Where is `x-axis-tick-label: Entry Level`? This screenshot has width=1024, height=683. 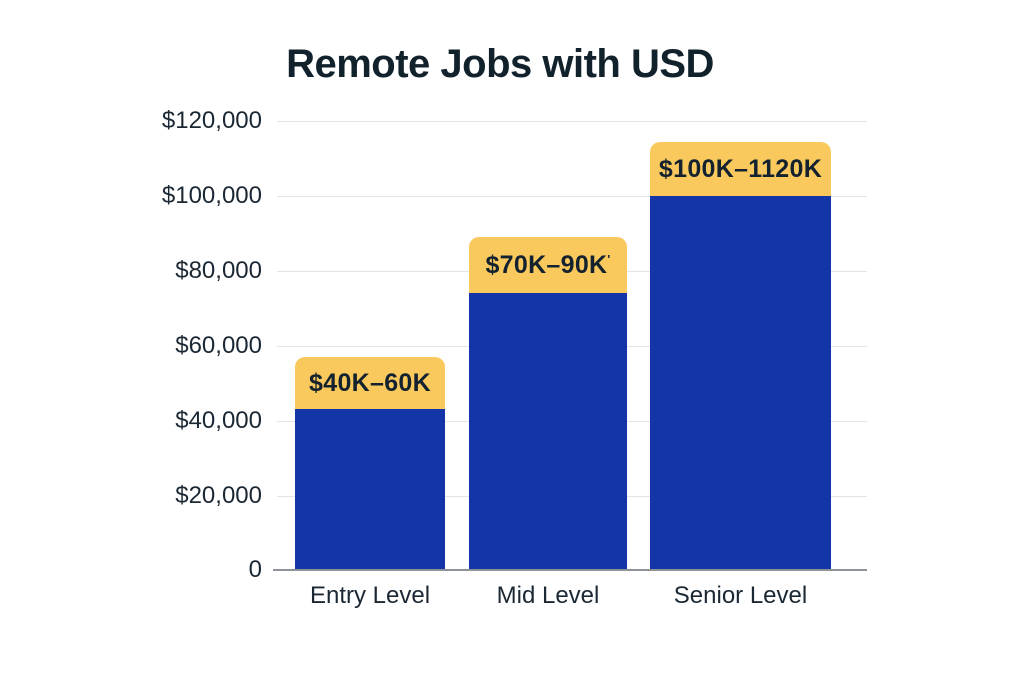 x-axis-tick-label: Entry Level is located at coordinates (370, 595).